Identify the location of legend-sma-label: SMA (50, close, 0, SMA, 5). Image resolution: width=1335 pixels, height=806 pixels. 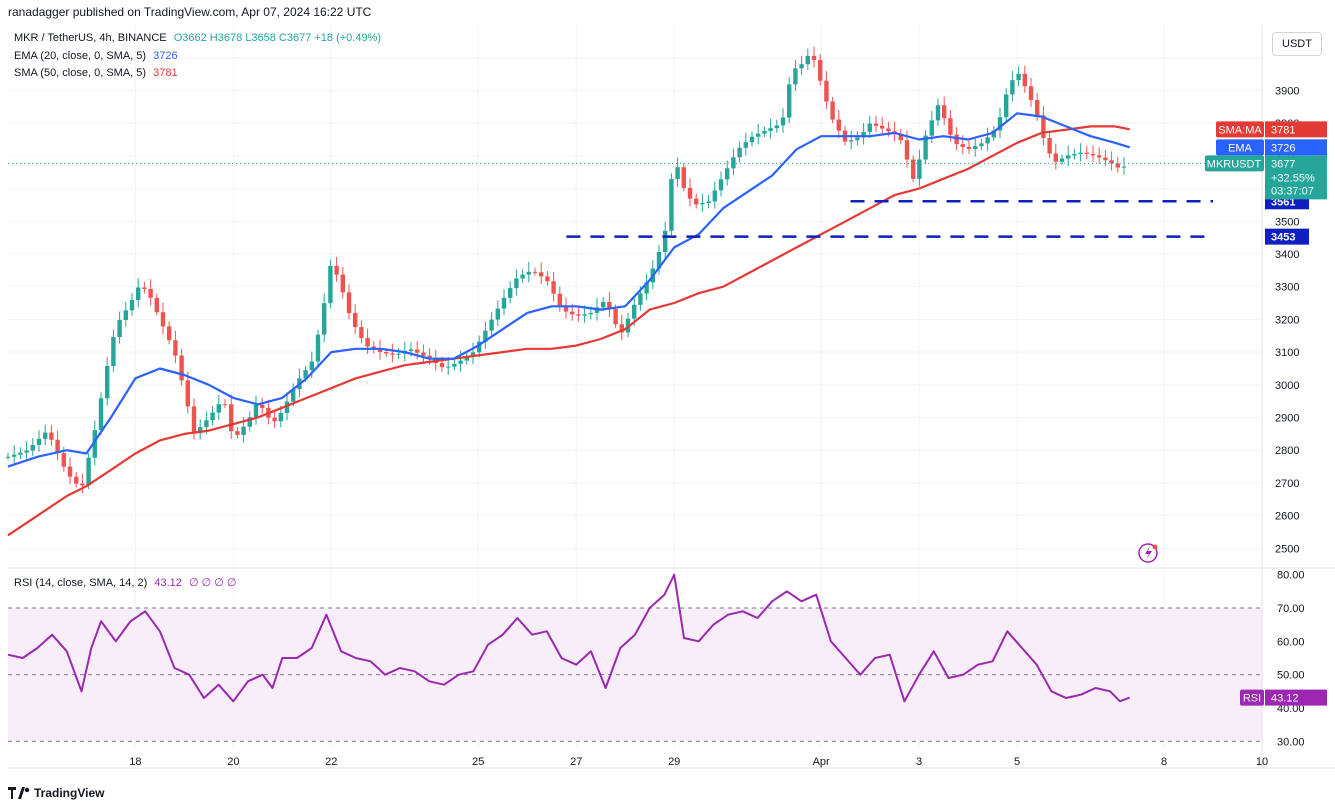
(80, 73).